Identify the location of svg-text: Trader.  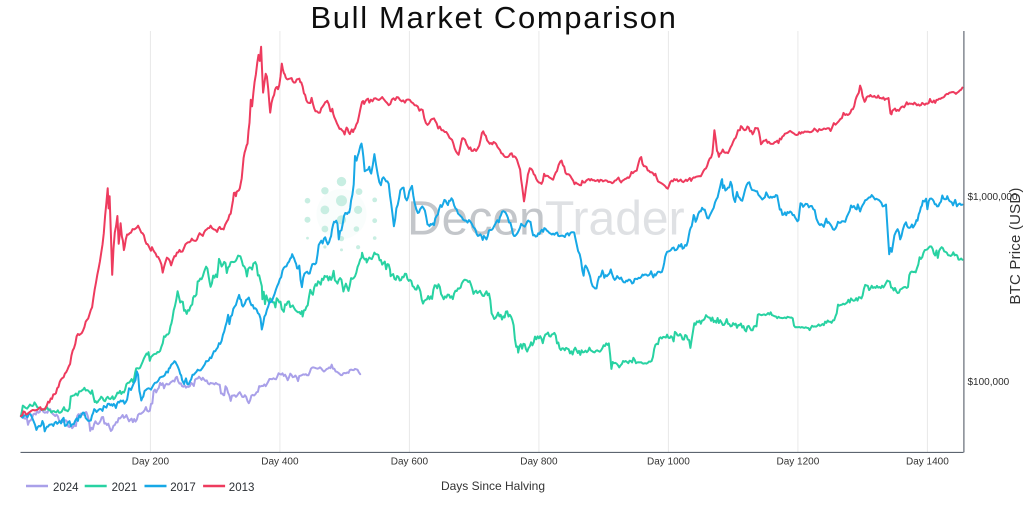
(615, 219).